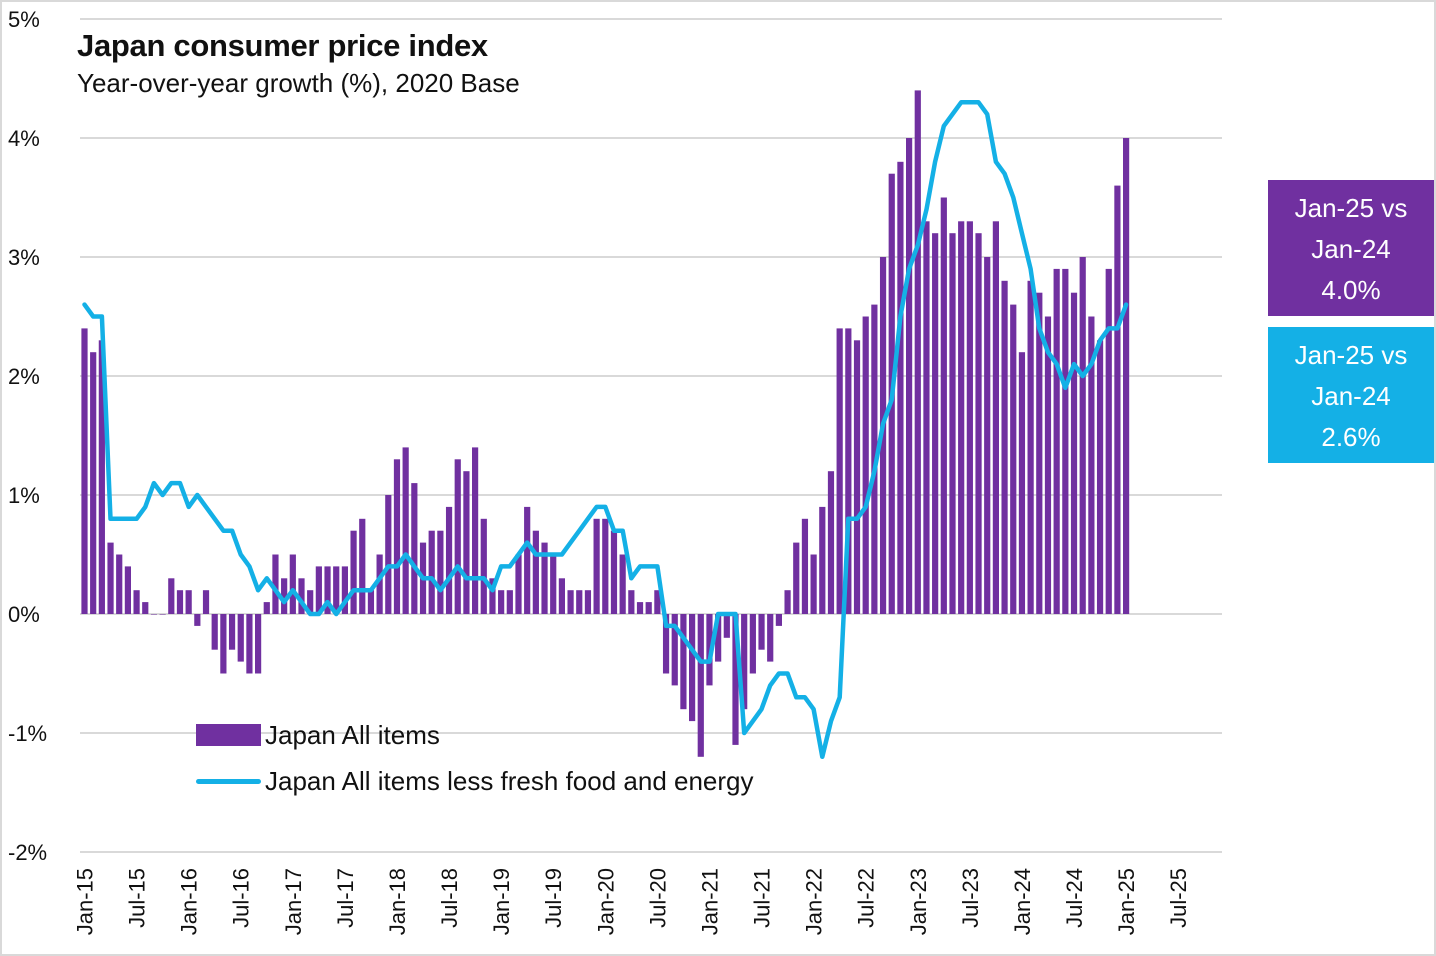 The width and height of the screenshot is (1436, 956). I want to click on y-tick-label: 5%, so click(24, 19).